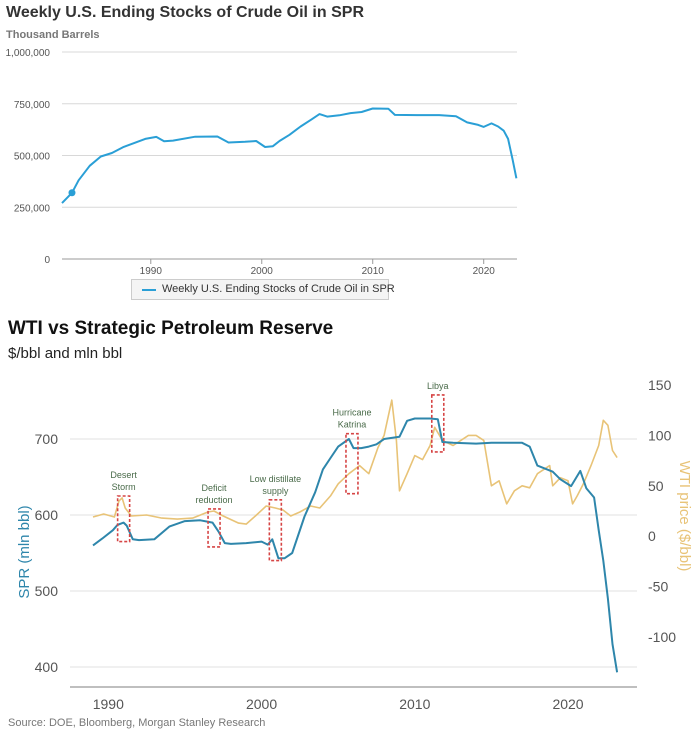  What do you see at coordinates (289, 155) in the screenshot?
I see `spr-stocks-series-line` at bounding box center [289, 155].